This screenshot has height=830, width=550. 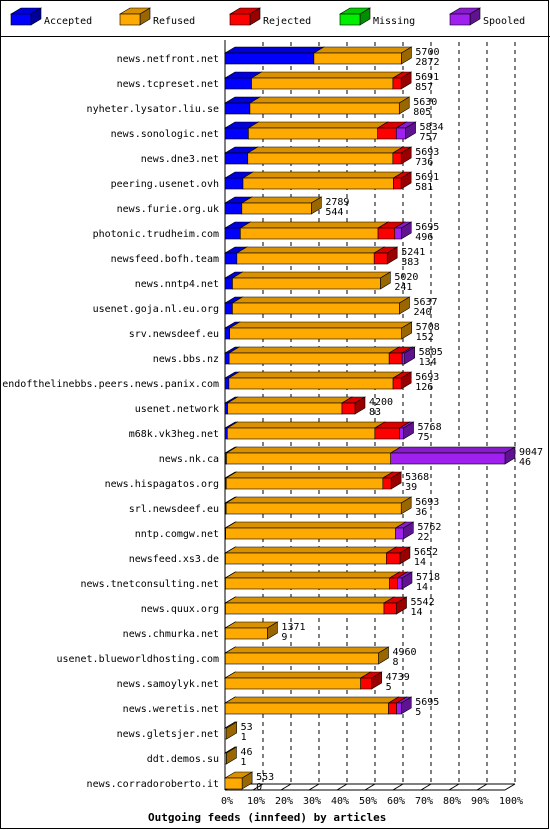 What do you see at coordinates (227, 801) in the screenshot?
I see `x-tick-label-0: 0%` at bounding box center [227, 801].